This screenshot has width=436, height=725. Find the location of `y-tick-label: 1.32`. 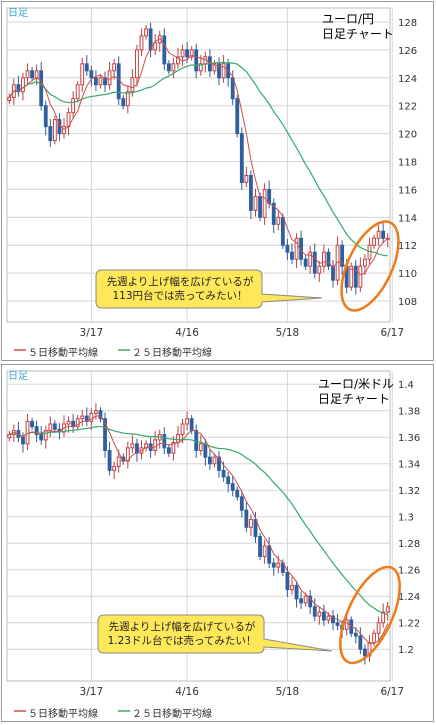

y-tick-label: 1.32 is located at coordinates (409, 491).